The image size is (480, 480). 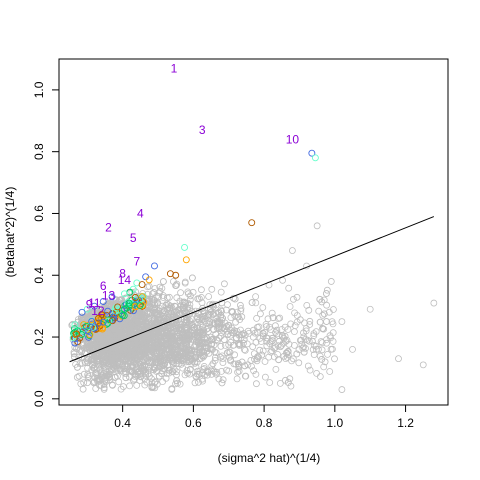 What do you see at coordinates (98, 311) in the screenshot?
I see `point-label: 12` at bounding box center [98, 311].